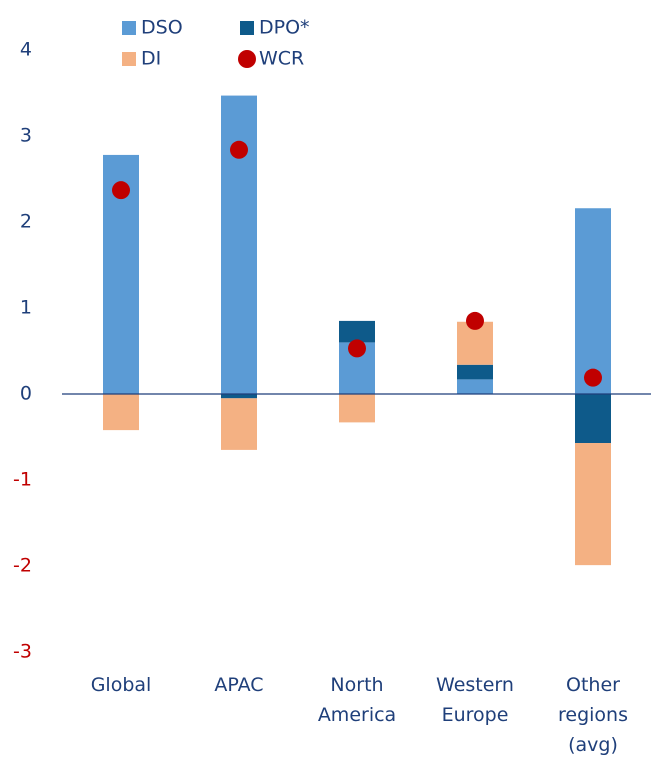 This screenshot has height=760, width=651. I want to click on y-tick-label: 2, so click(26, 222).